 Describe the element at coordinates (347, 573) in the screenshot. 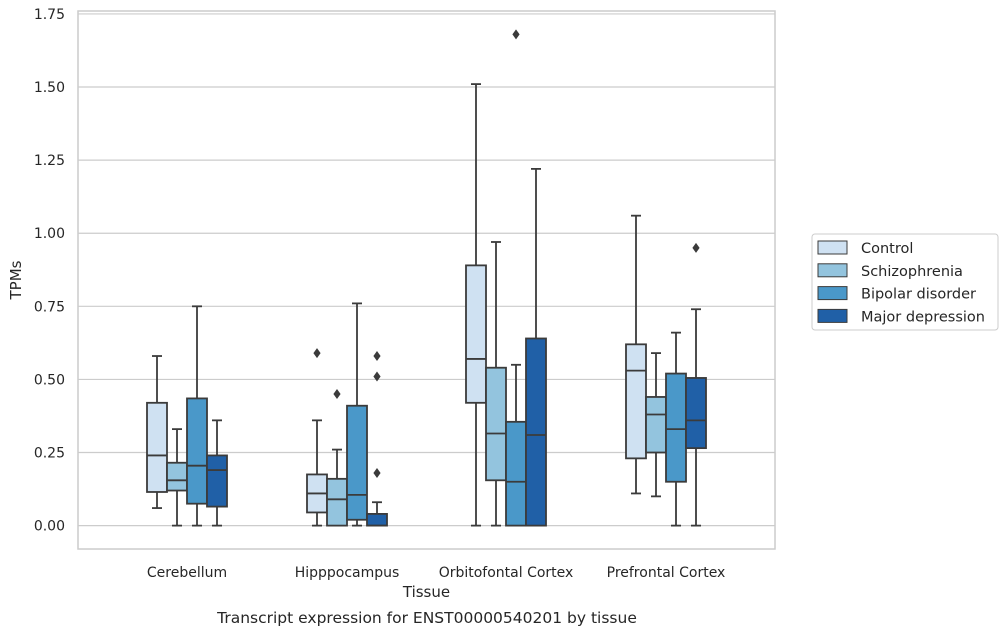

I see `x-tick-label: Hipppocampus` at that location.